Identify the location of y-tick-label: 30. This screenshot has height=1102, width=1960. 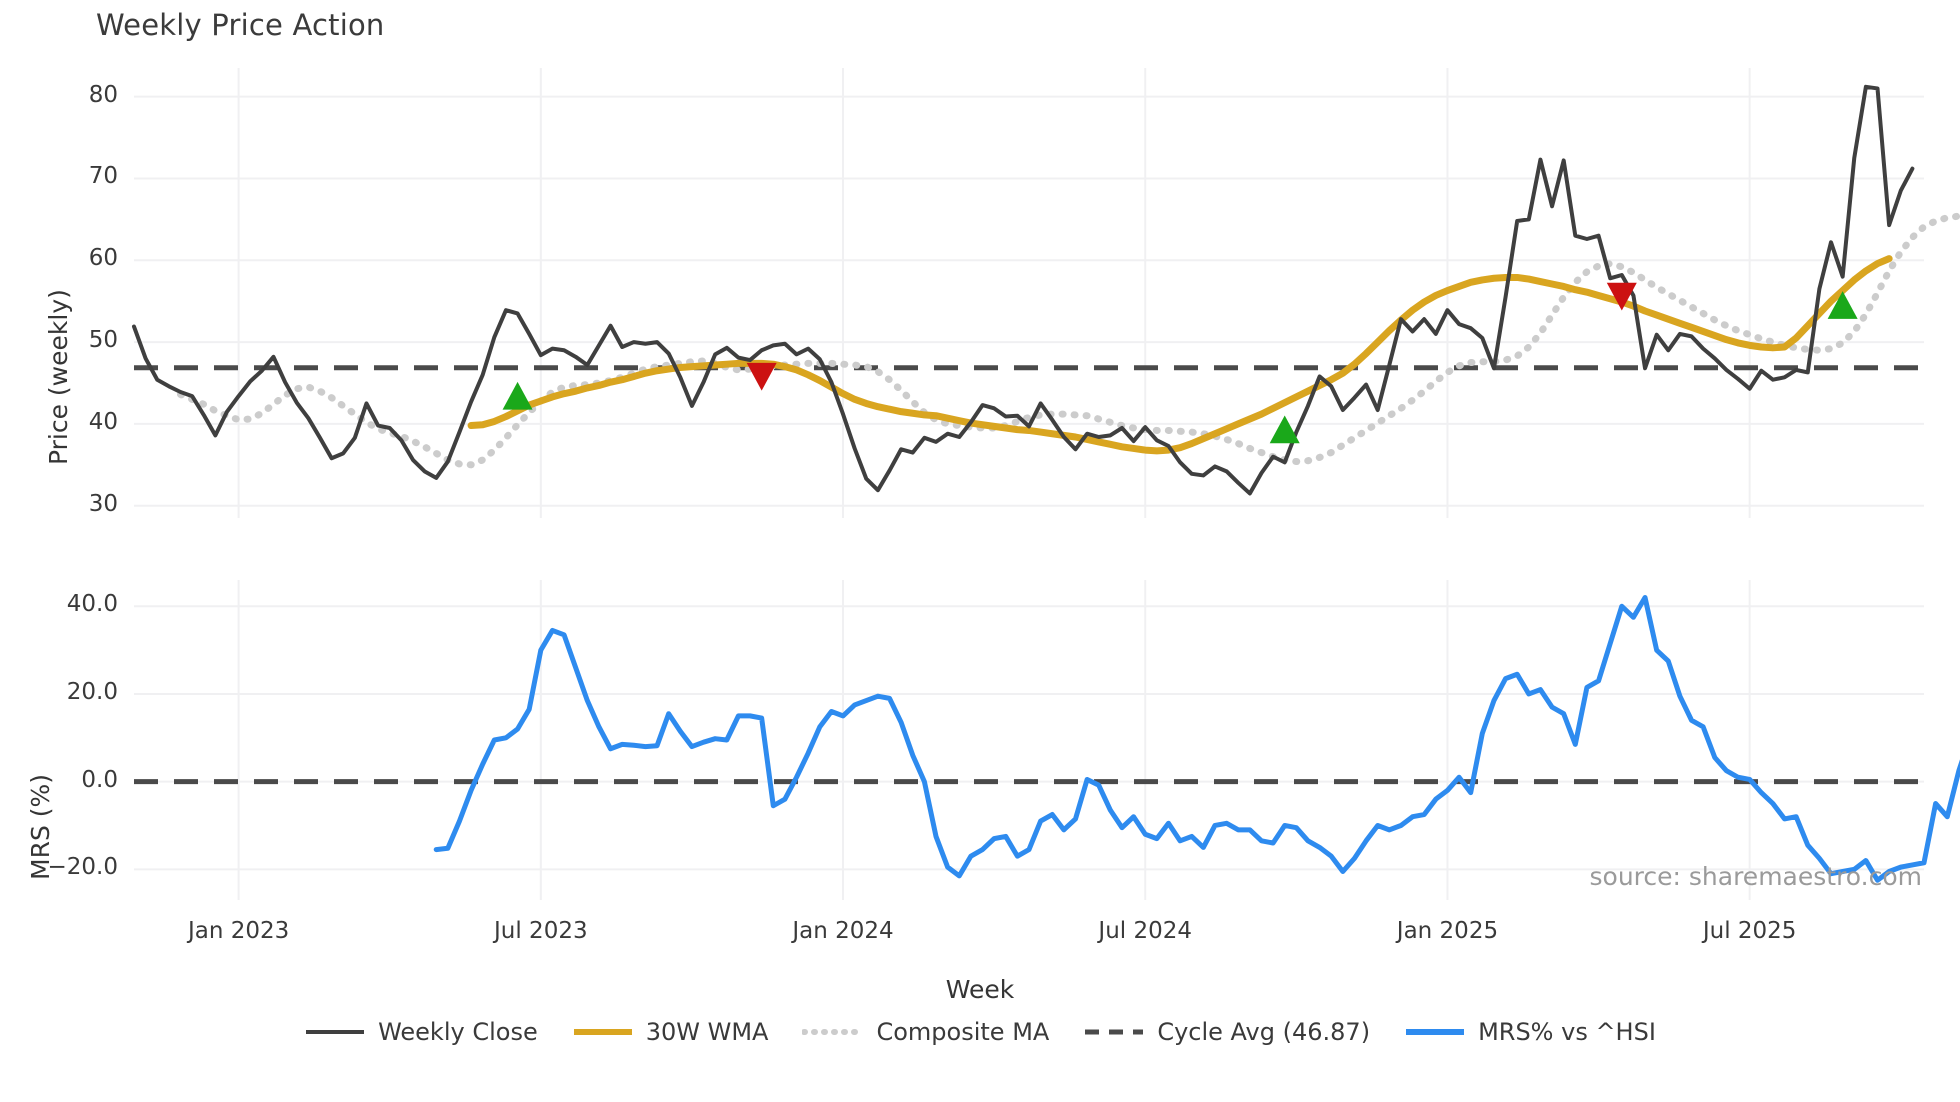
(103, 503).